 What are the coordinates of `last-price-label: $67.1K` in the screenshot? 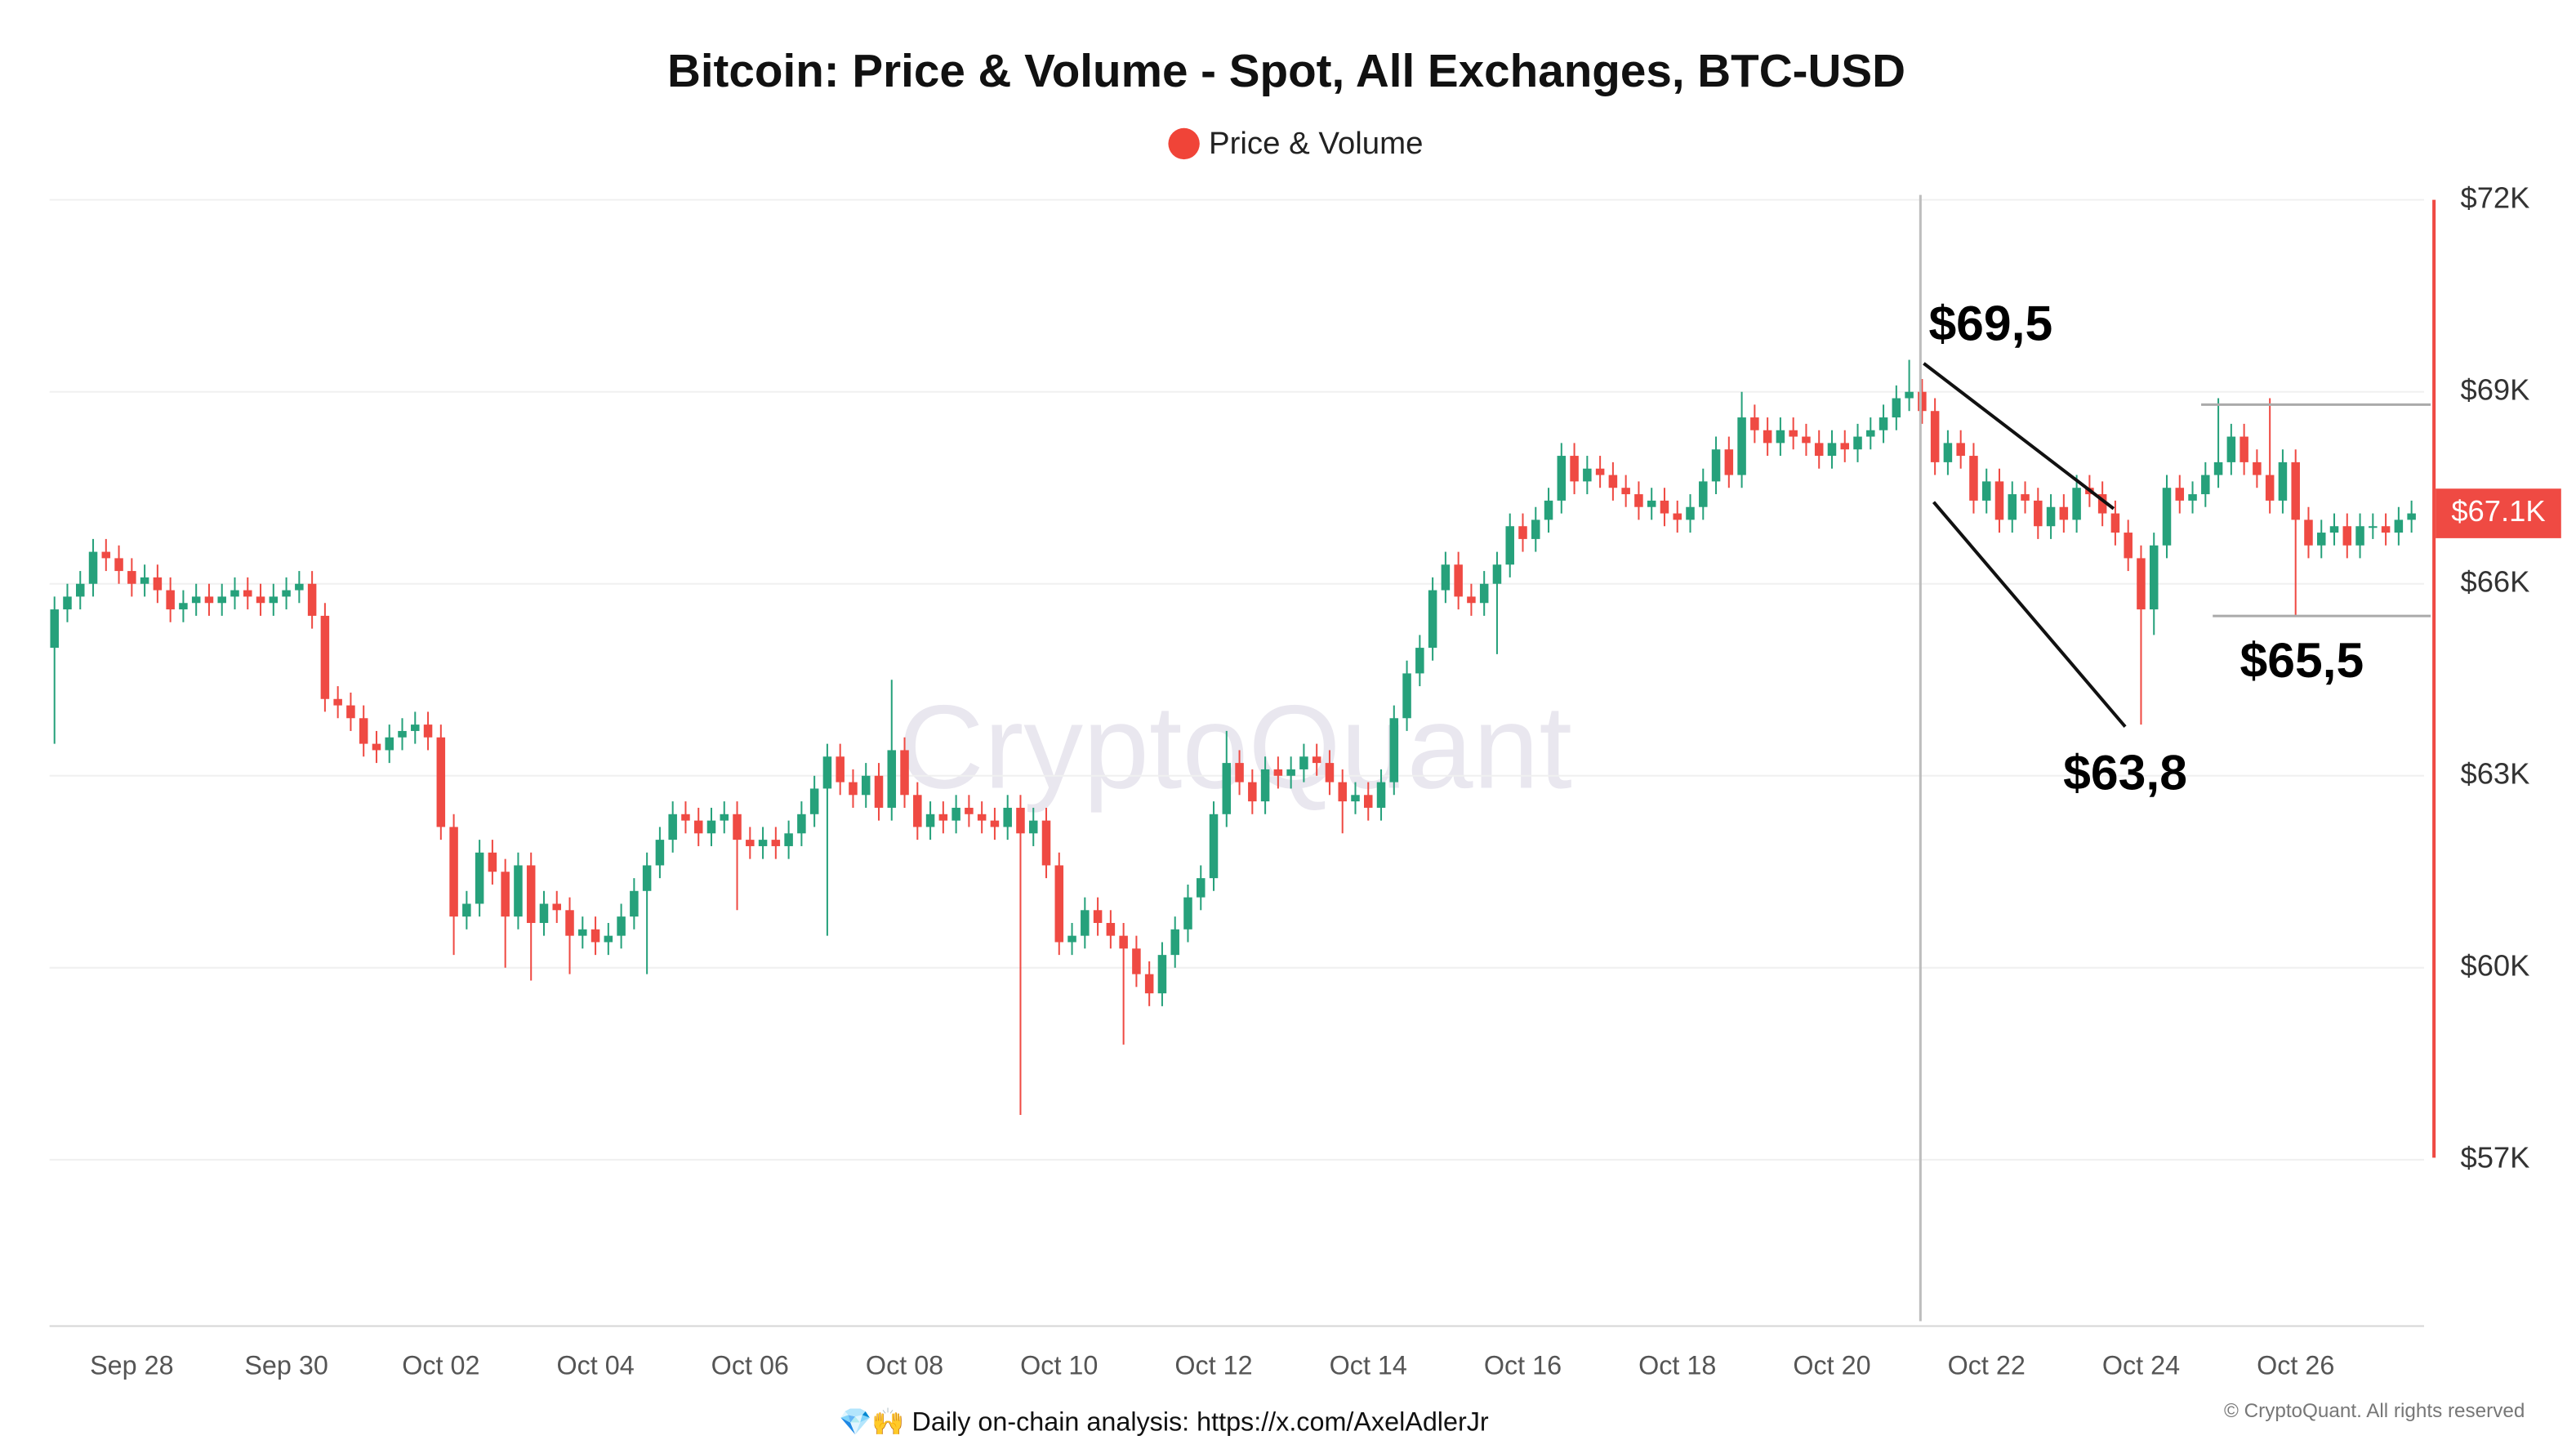 It's located at (2498, 511).